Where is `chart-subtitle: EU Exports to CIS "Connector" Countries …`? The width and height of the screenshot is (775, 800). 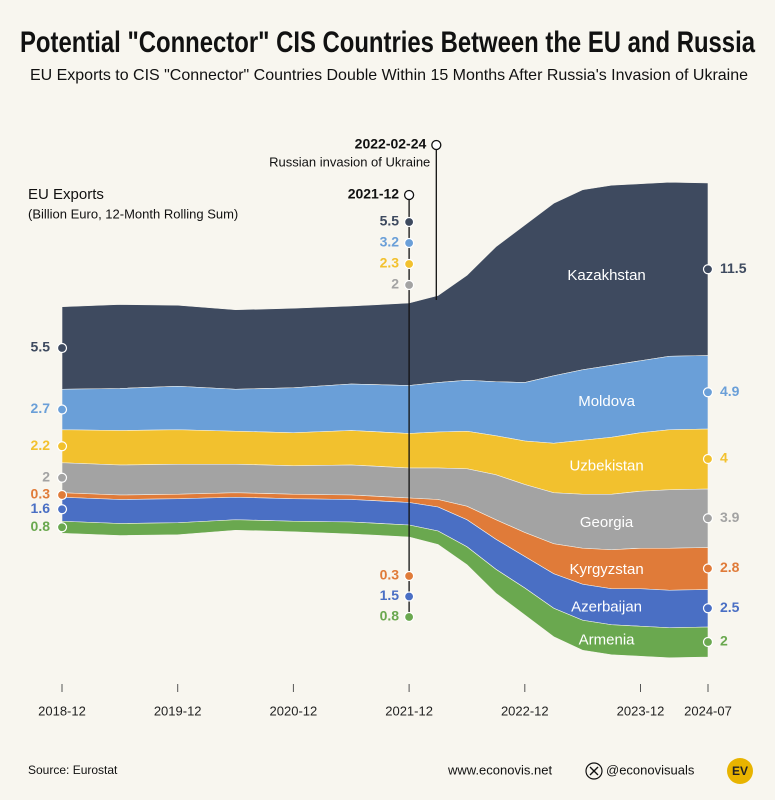 chart-subtitle: EU Exports to CIS "Connector" Countries … is located at coordinates (389, 75).